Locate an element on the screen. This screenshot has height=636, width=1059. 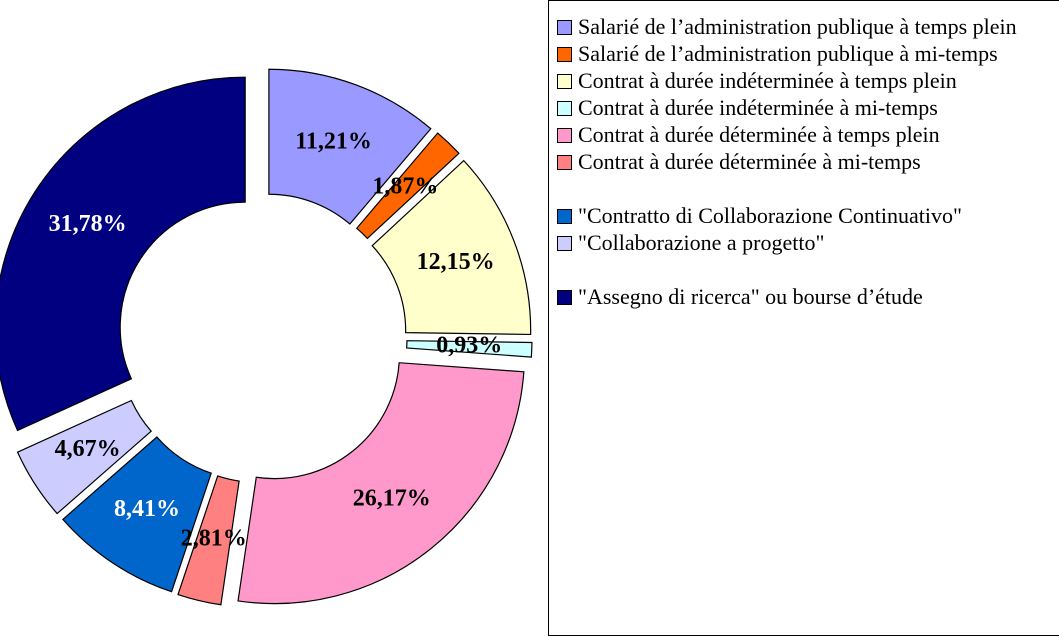
legend-item: Contrat à durée déterminée à temps plein is located at coordinates (806, 134).